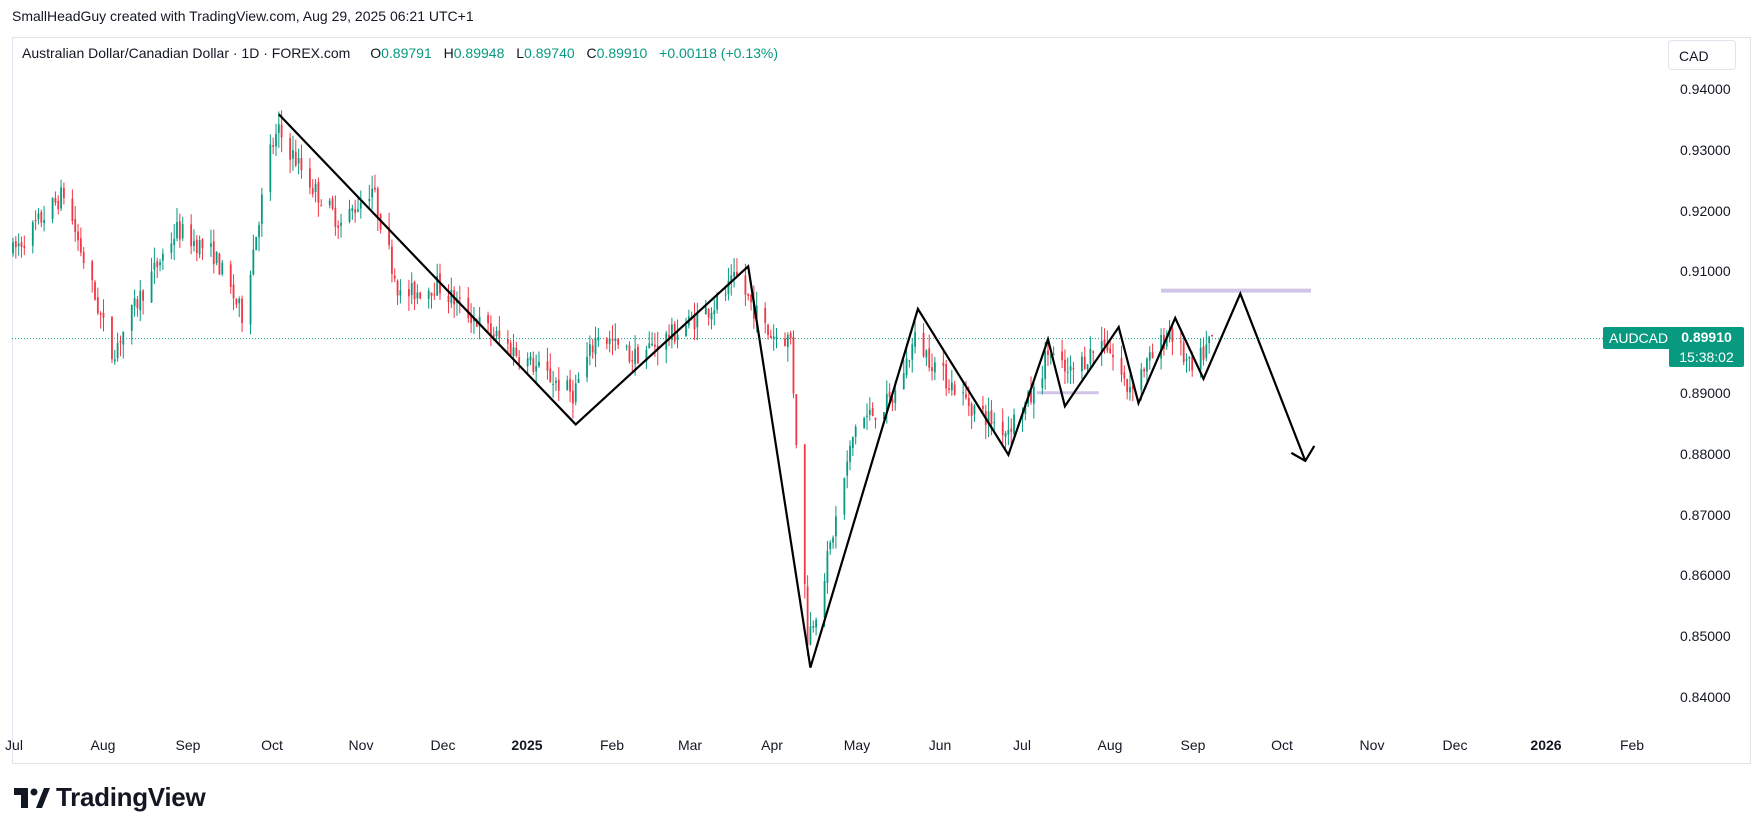 The height and width of the screenshot is (839, 1763). Describe the element at coordinates (1632, 745) in the screenshot. I see `x-tick-label: Feb` at that location.